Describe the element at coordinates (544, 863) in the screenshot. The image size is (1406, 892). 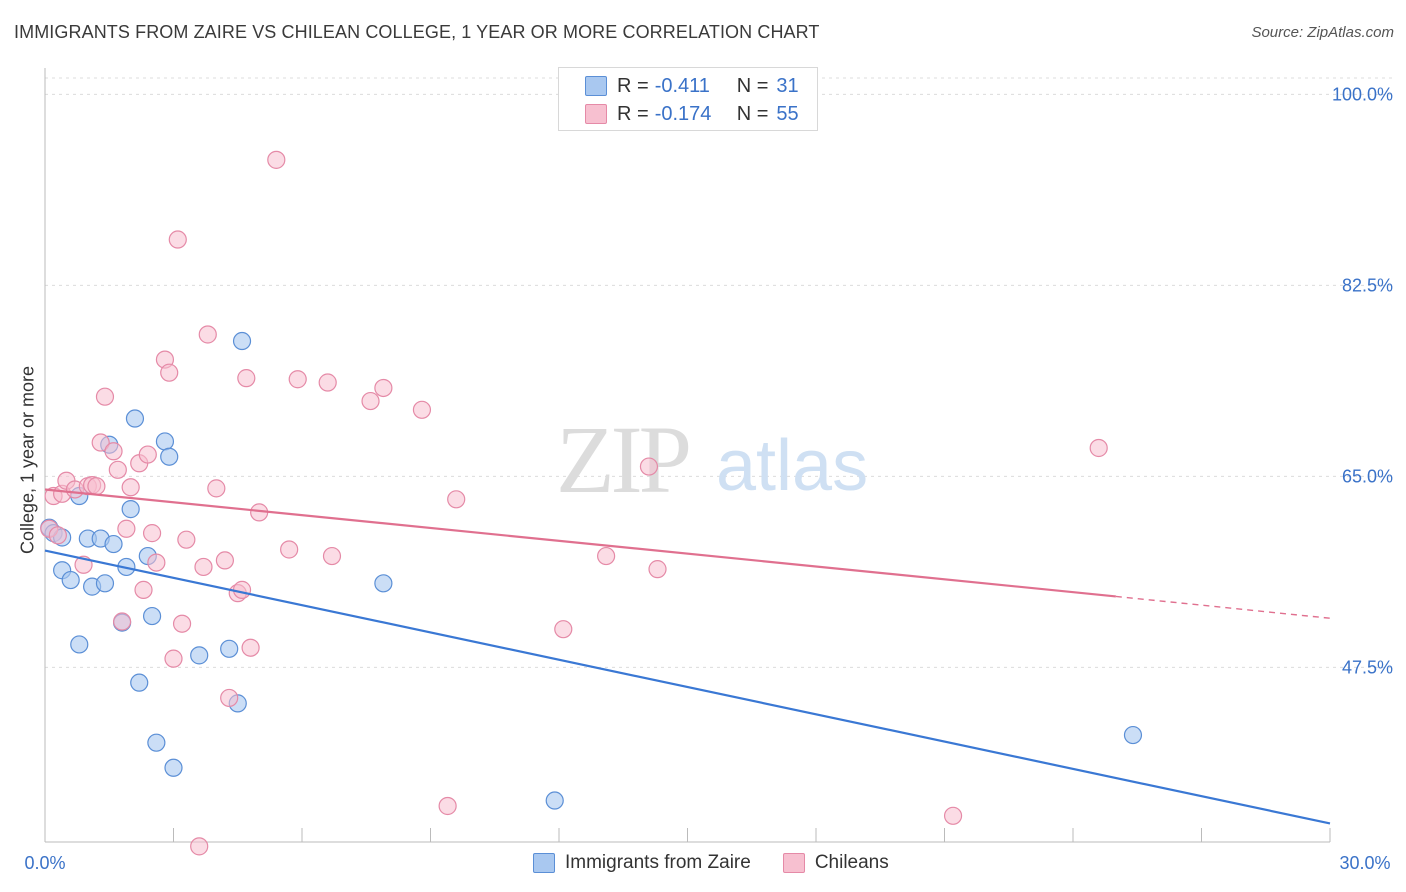
I see `legend-swatch-zaire` at that location.